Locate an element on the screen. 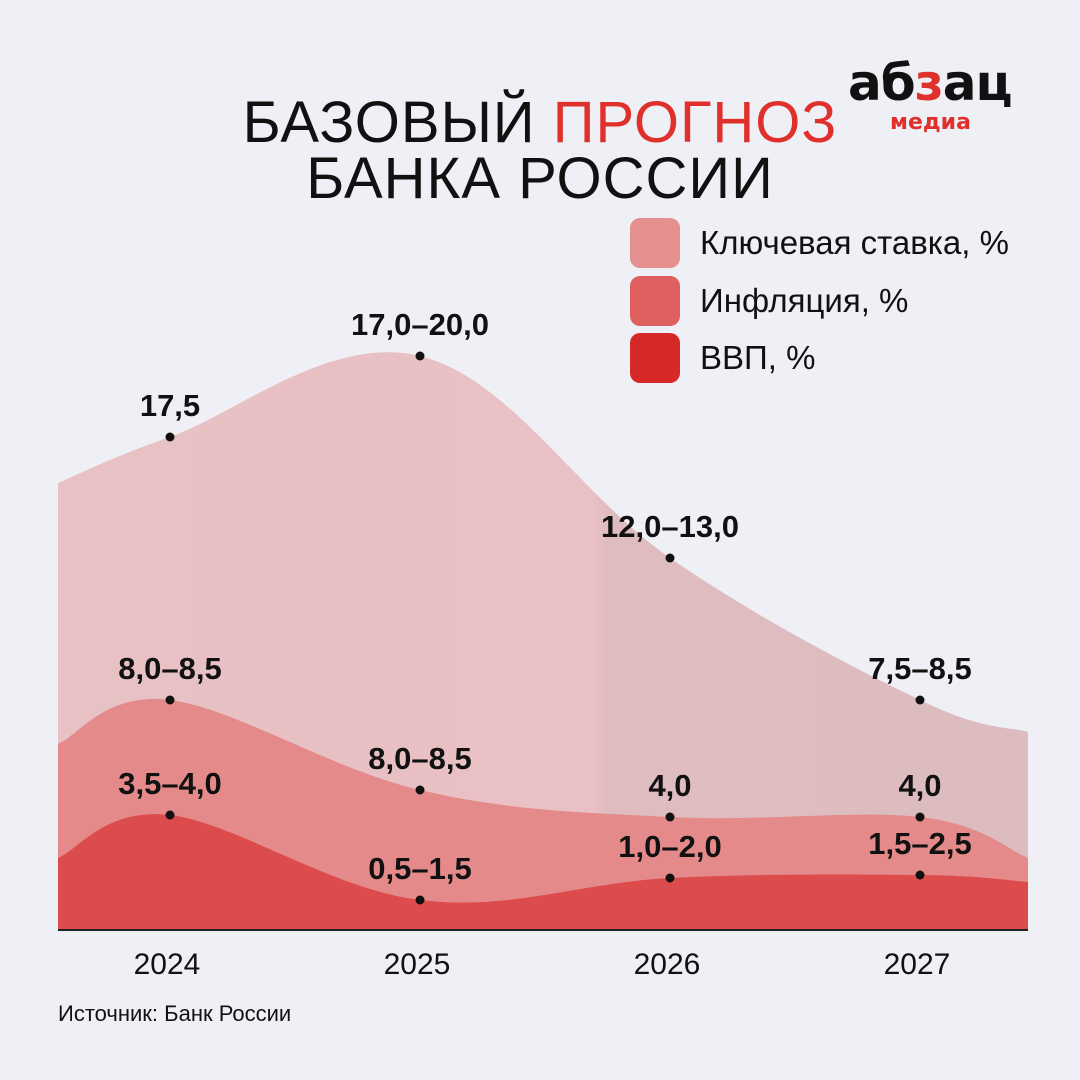 The width and height of the screenshot is (1080, 1080). brand-logo: абзац медиа is located at coordinates (938, 96).